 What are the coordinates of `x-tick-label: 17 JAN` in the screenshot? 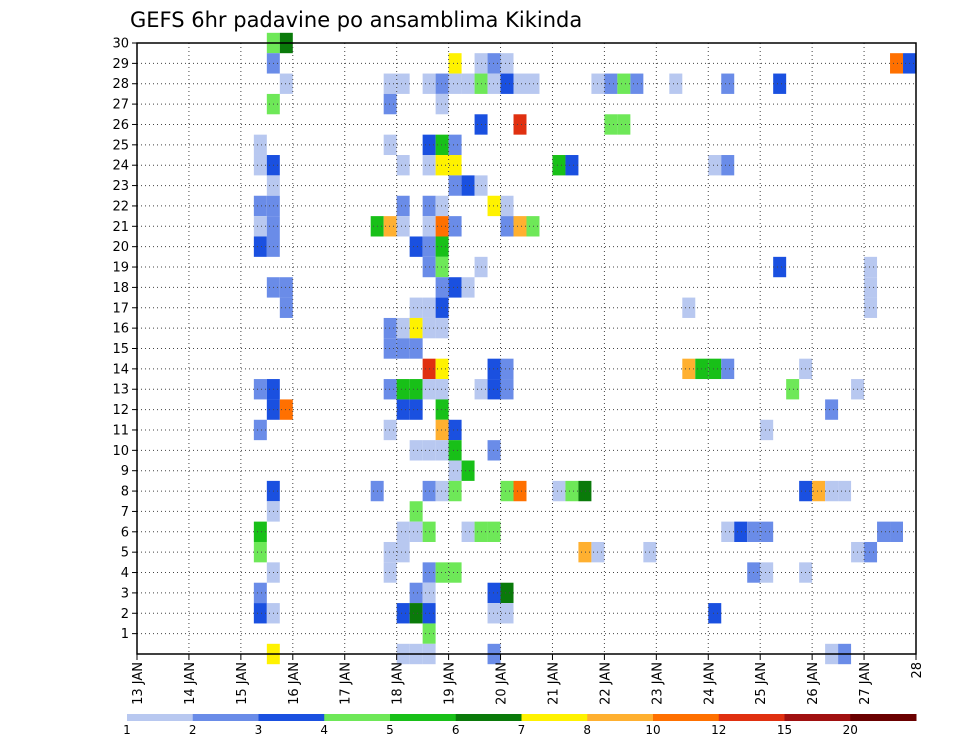 It's located at (346, 683).